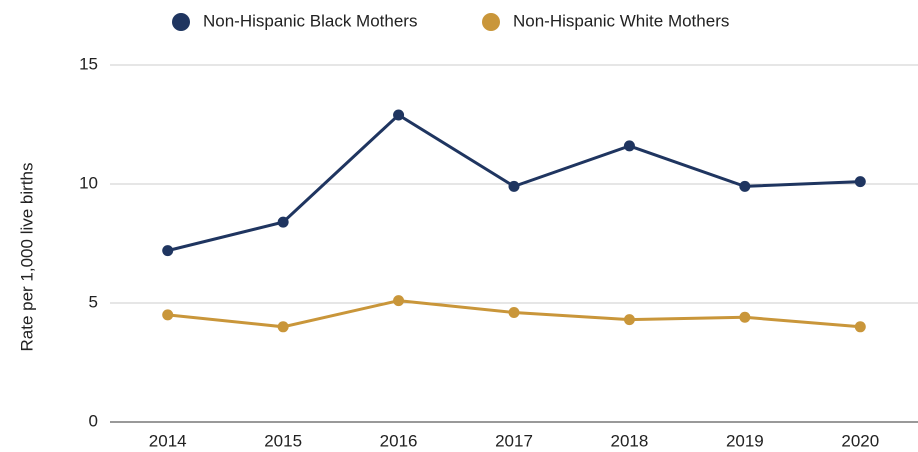  Describe the element at coordinates (88, 63) in the screenshot. I see `y-tick-label: 15` at that location.